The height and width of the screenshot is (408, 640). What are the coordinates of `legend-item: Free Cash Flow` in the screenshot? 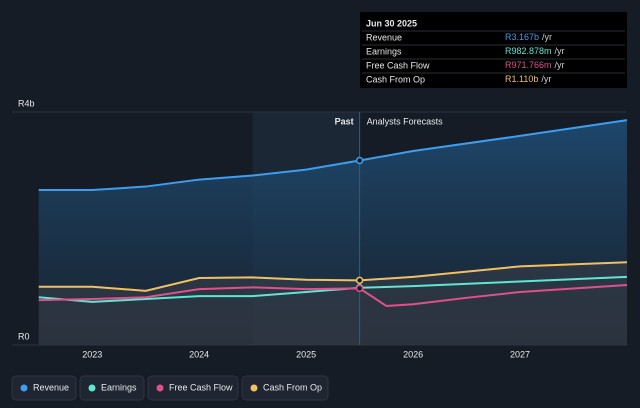 It's located at (193, 388).